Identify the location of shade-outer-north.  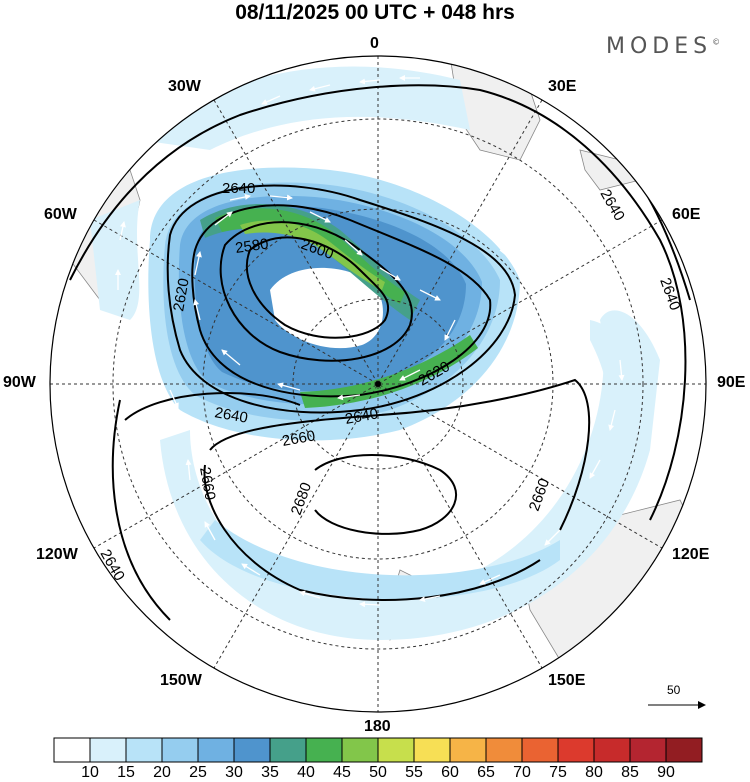
(305, 108).